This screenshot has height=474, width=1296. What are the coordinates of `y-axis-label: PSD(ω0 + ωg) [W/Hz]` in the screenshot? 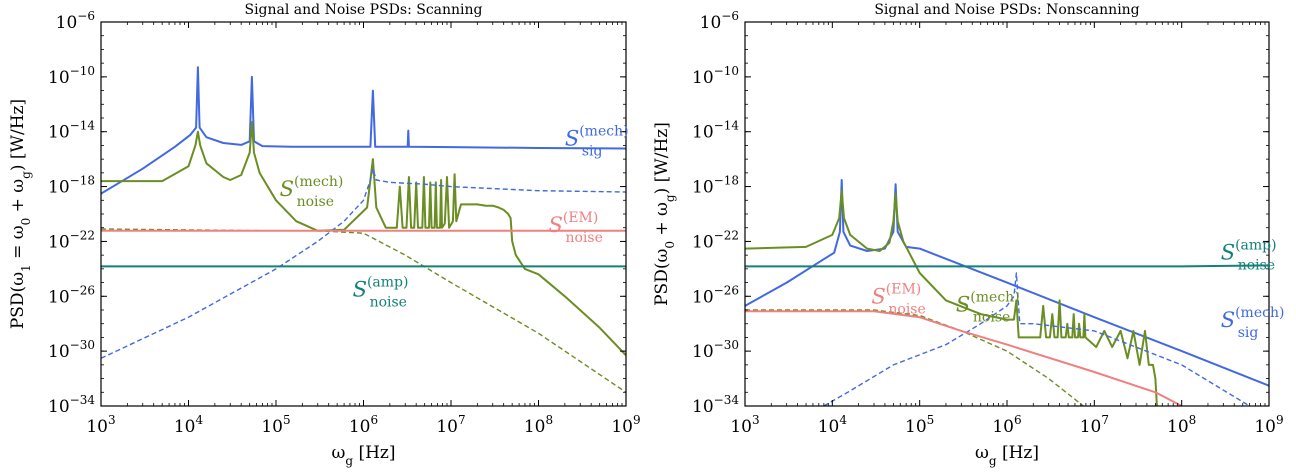 It's located at (664, 214).